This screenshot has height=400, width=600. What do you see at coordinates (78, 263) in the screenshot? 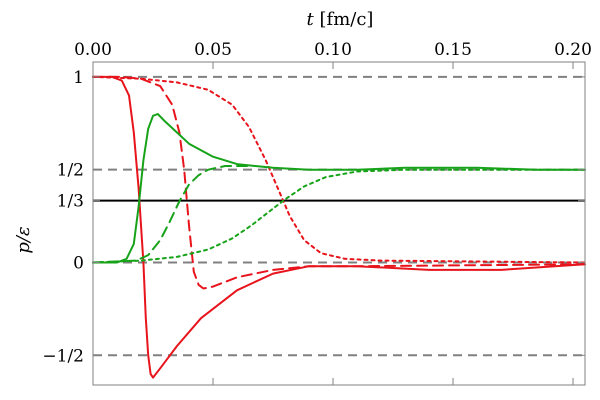
I see `y-tick-label-3: 0` at bounding box center [78, 263].